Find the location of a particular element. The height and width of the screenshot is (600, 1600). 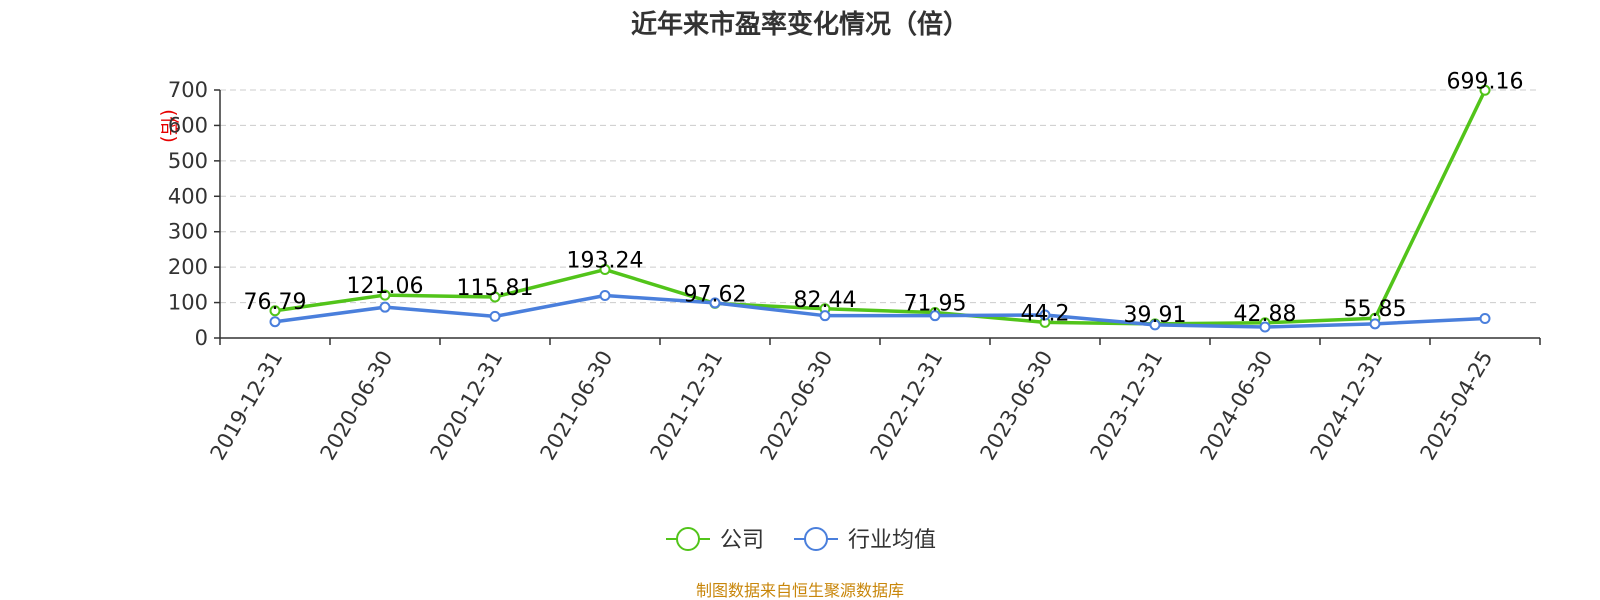

x-tick-label: 2021-12-31 is located at coordinates (687, 406).